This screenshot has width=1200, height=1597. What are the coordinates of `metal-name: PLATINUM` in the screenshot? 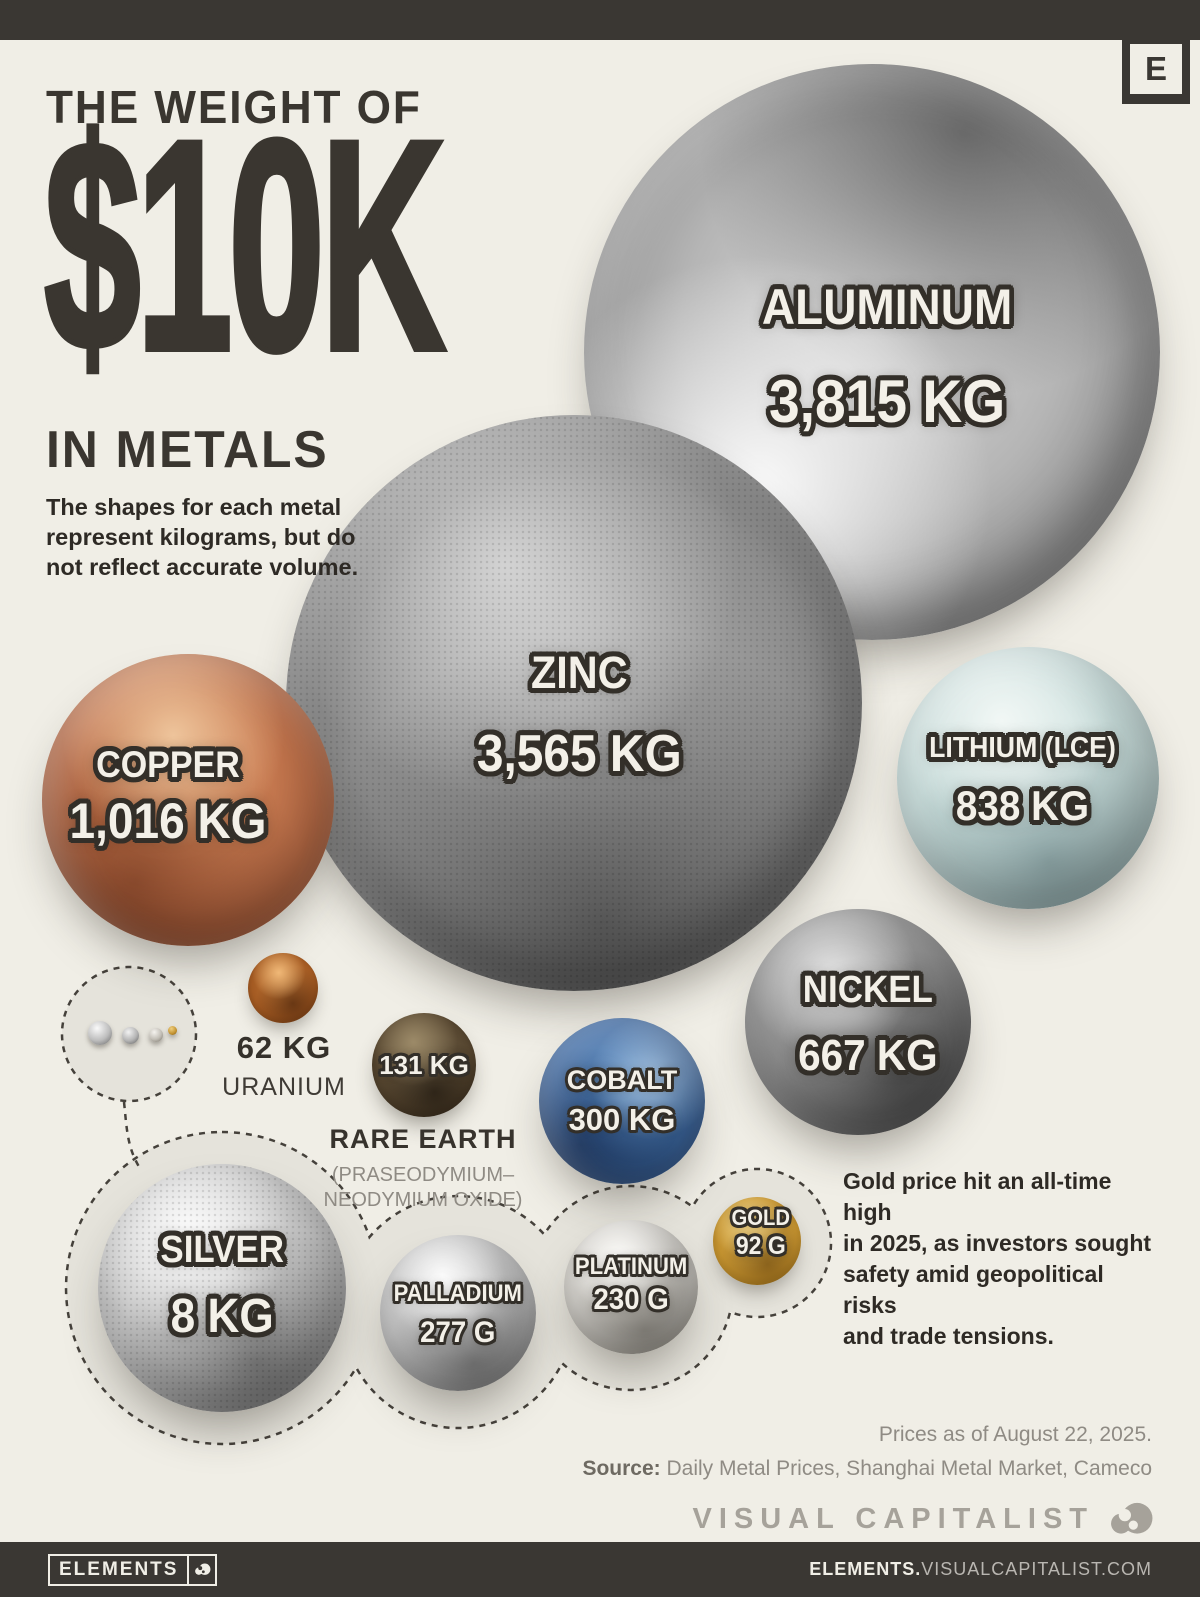 It's located at (631, 1266).